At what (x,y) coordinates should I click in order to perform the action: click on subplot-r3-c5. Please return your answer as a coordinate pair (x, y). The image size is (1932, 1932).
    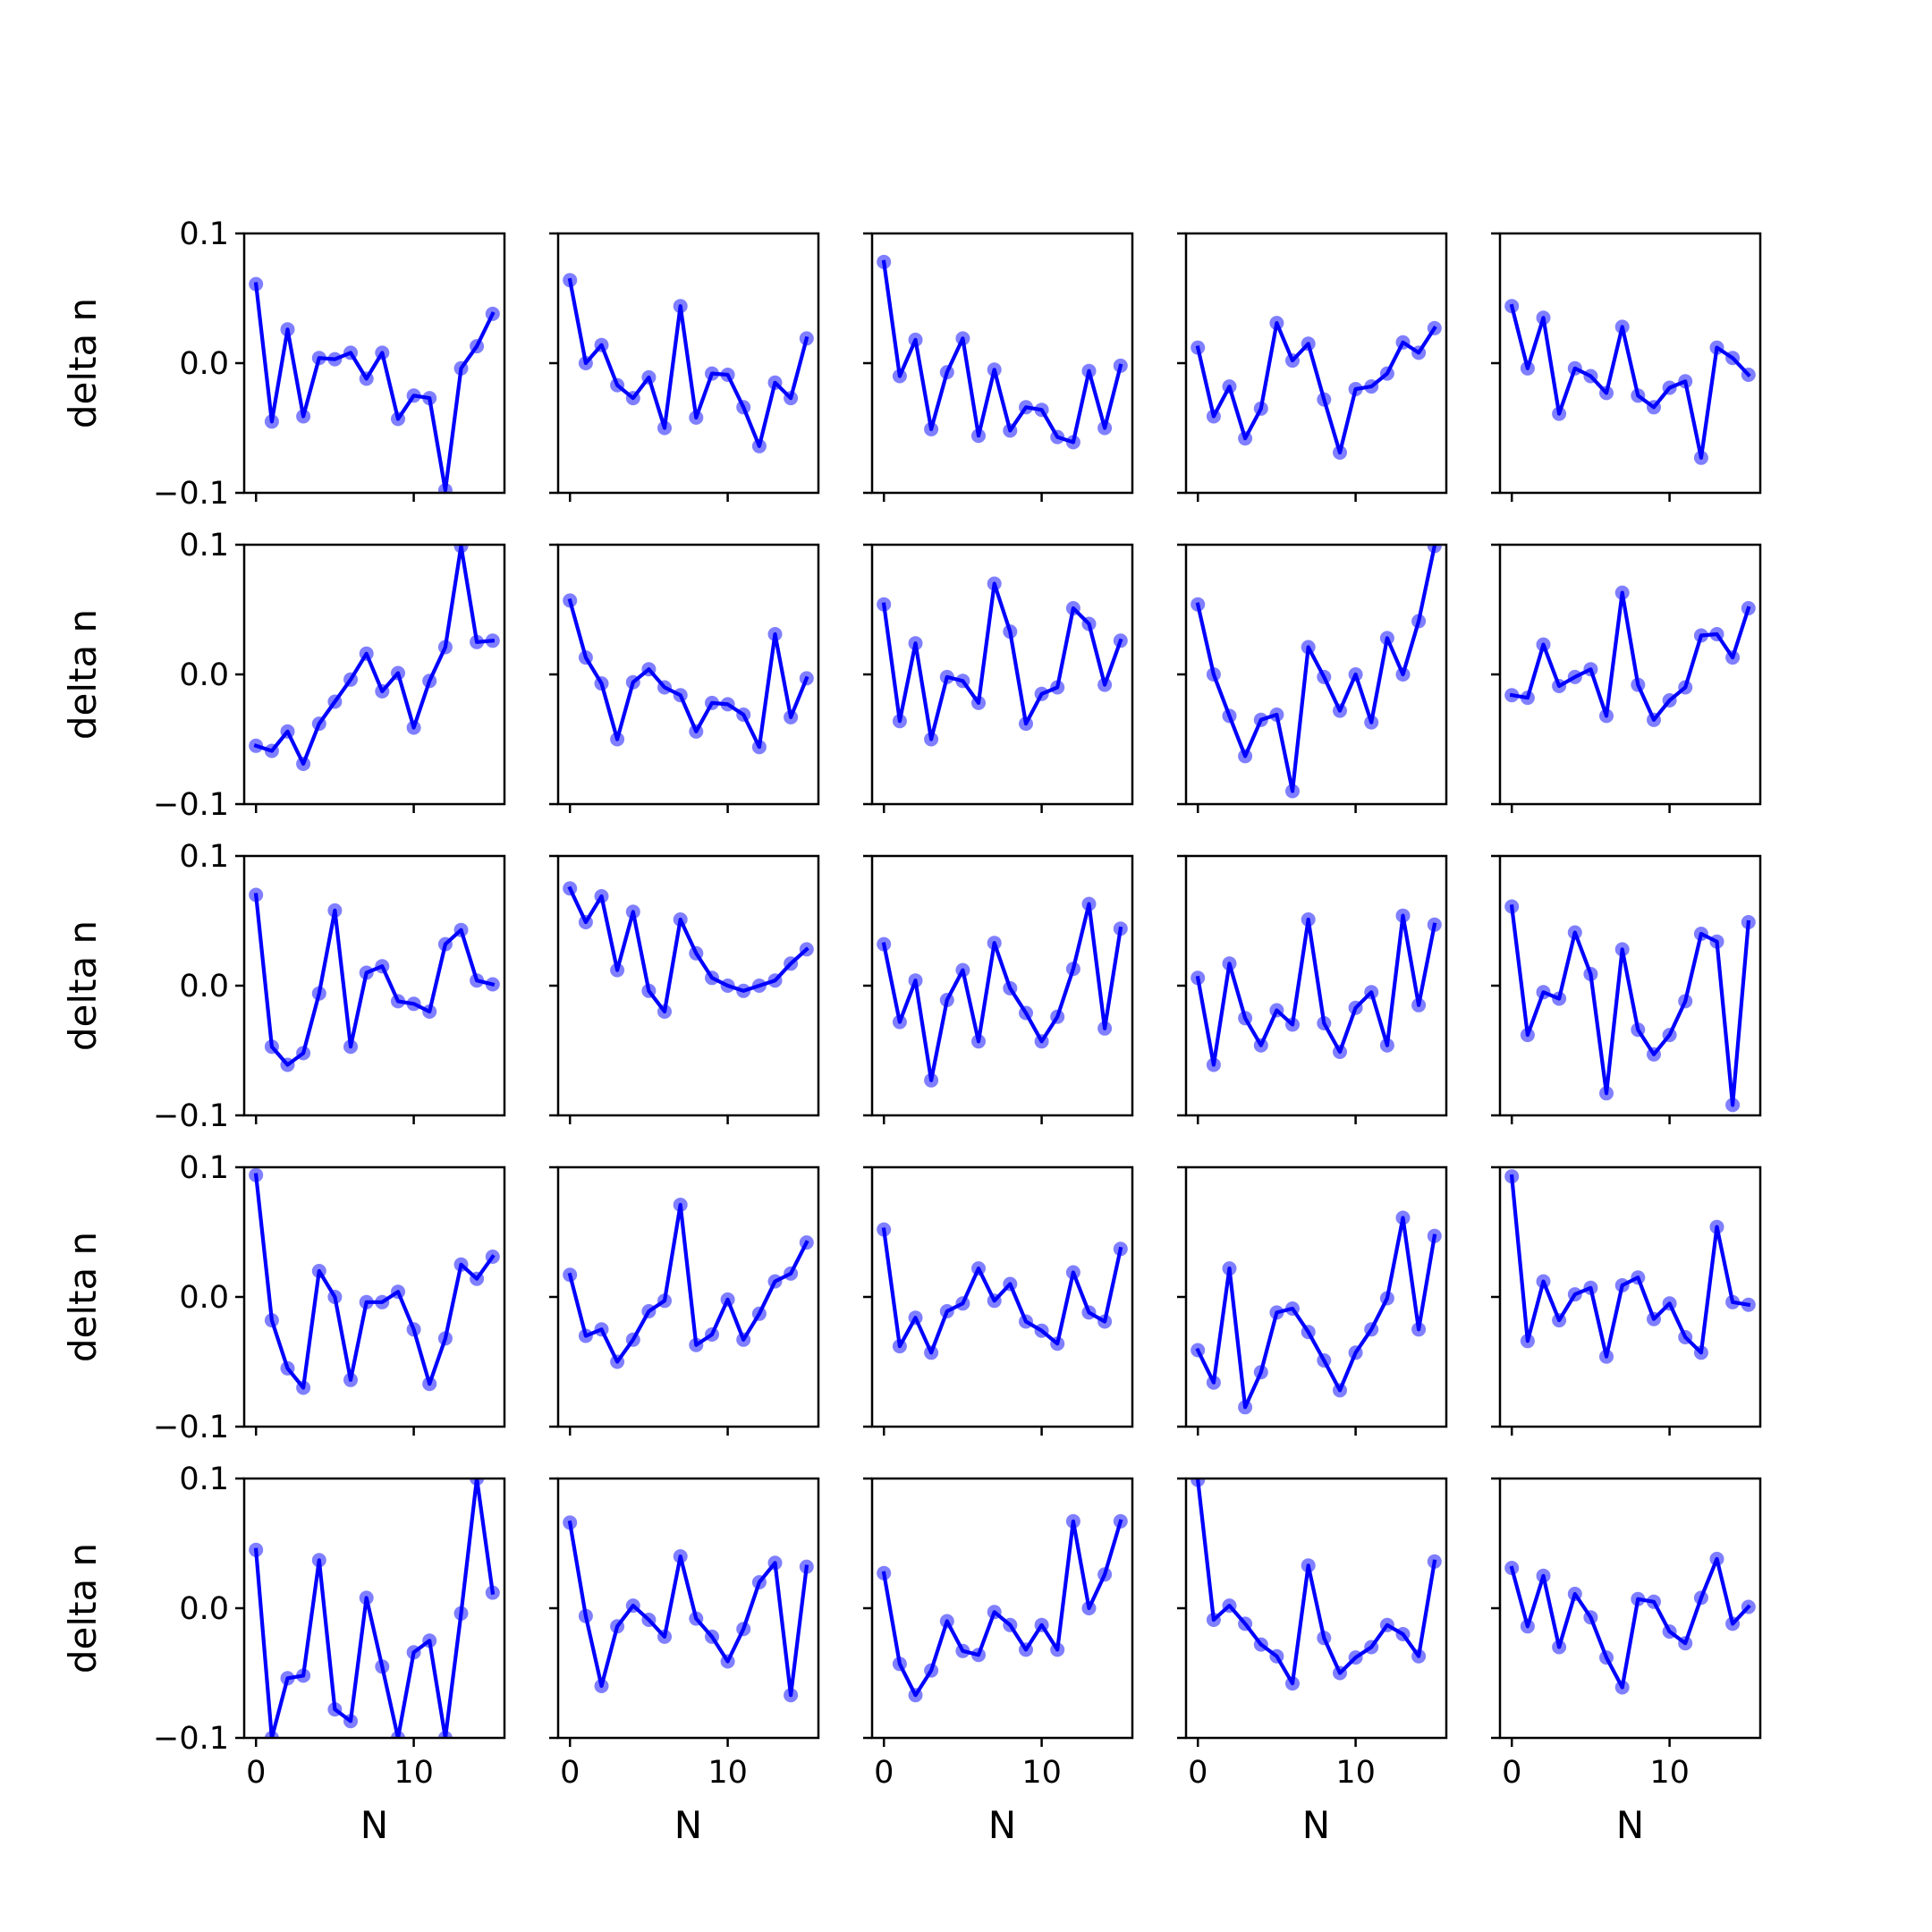
    Looking at the image, I should click on (1626, 989).